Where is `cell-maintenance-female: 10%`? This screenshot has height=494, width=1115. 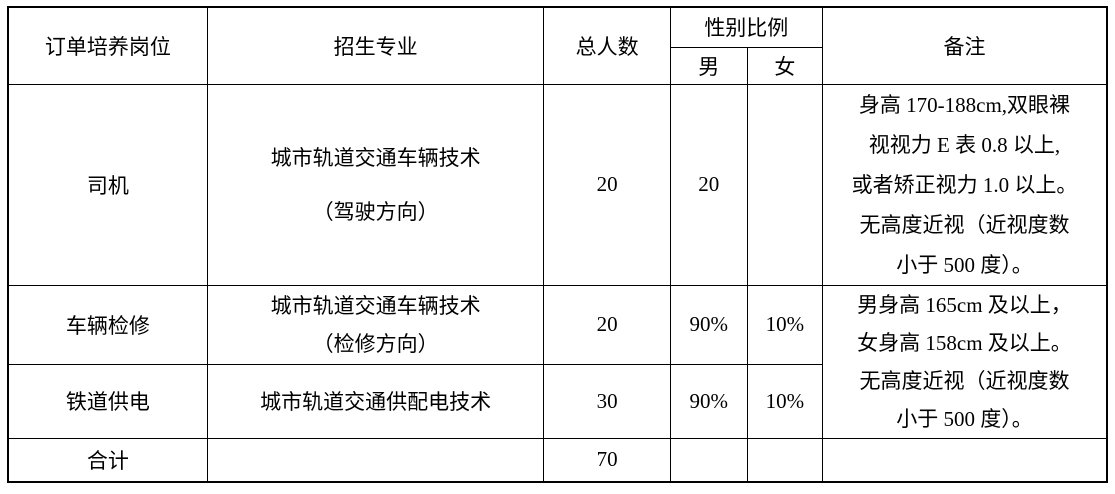
cell-maintenance-female: 10% is located at coordinates (784, 324).